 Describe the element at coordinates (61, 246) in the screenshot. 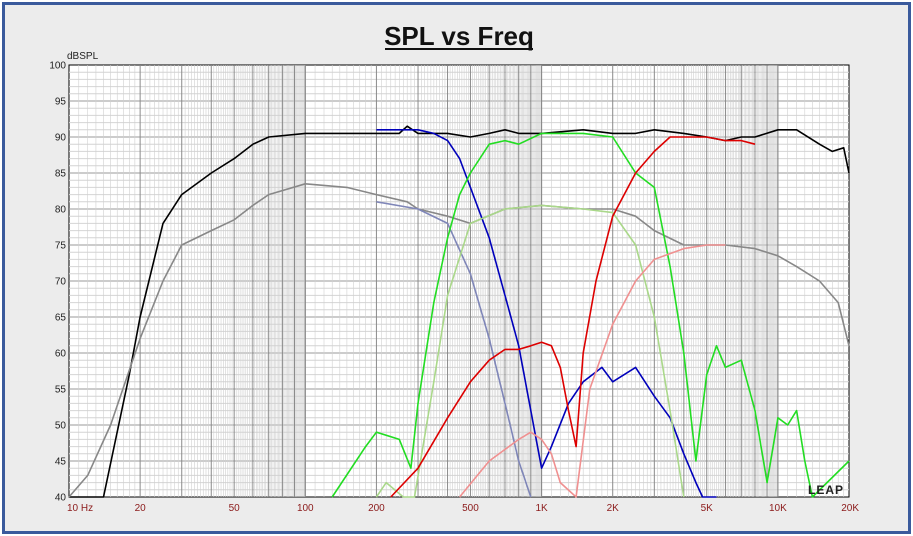

I see `y-tick-label: 75` at that location.